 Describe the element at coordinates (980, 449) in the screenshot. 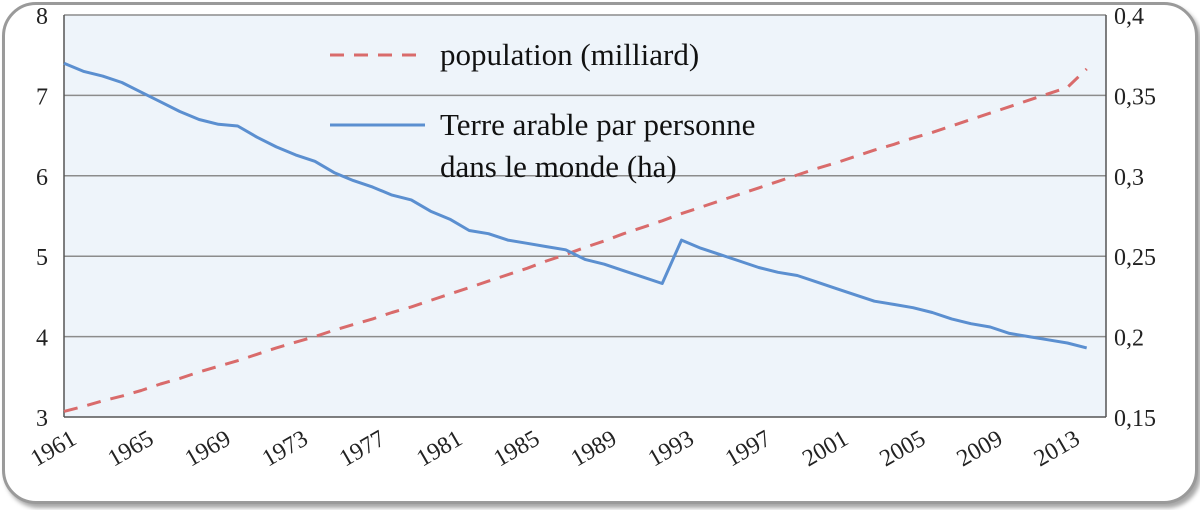

I see `x-tick-label: 2009` at that location.